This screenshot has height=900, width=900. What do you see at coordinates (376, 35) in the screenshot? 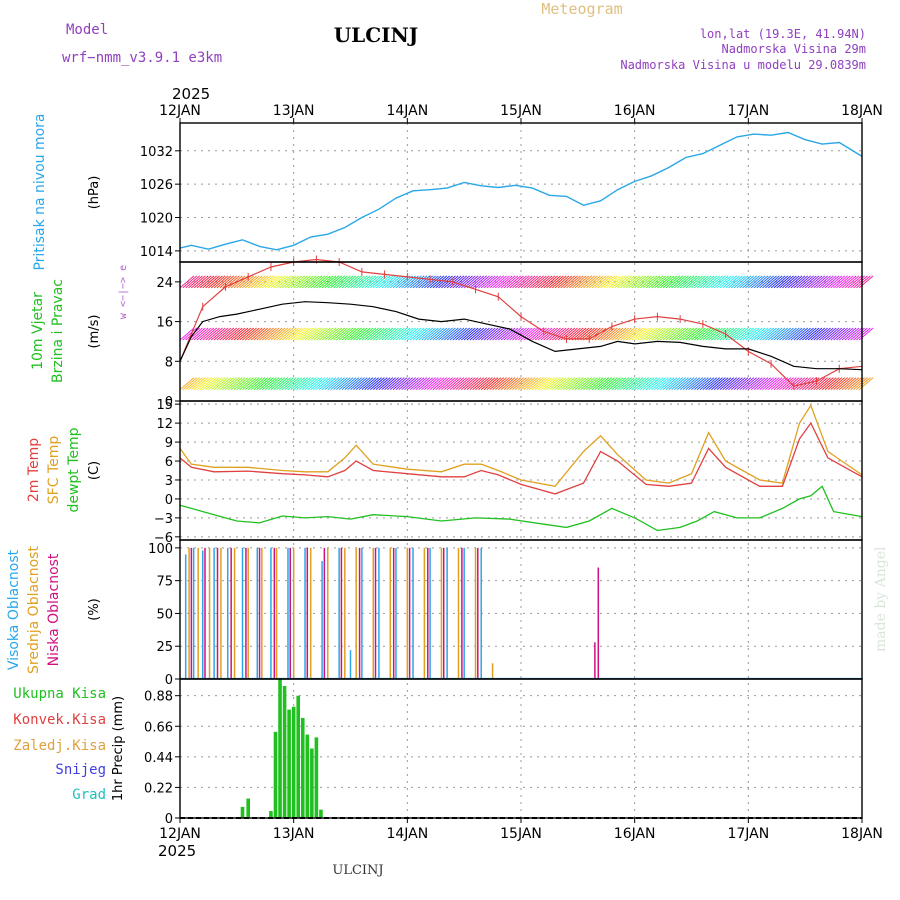
I see `station-title: ULCINJ` at bounding box center [376, 35].